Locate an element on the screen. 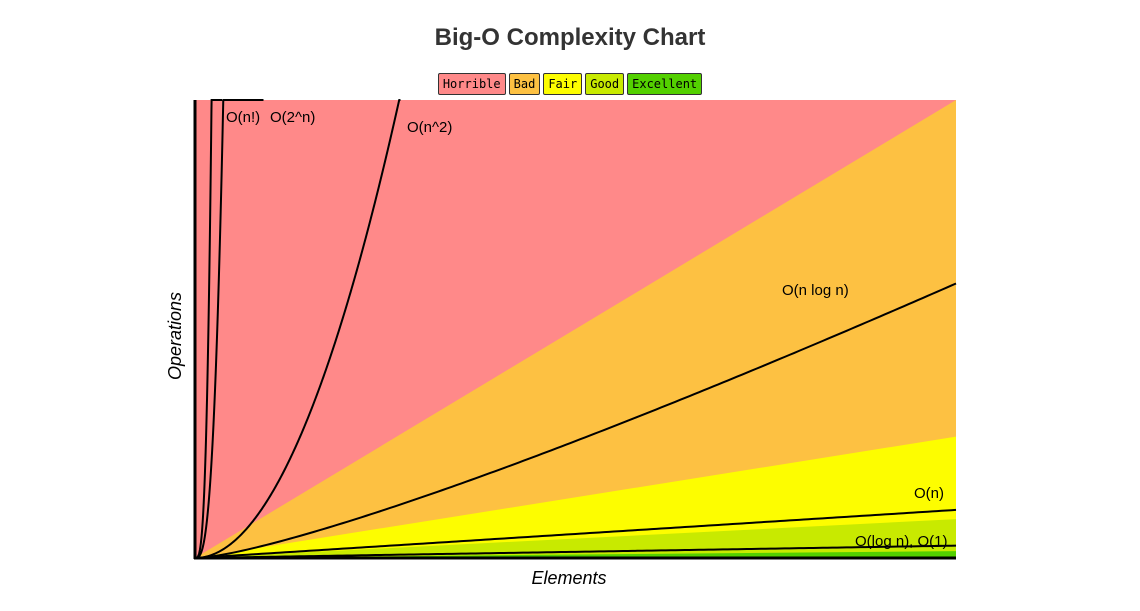  curve-quadratic is located at coordinates (297, 329).